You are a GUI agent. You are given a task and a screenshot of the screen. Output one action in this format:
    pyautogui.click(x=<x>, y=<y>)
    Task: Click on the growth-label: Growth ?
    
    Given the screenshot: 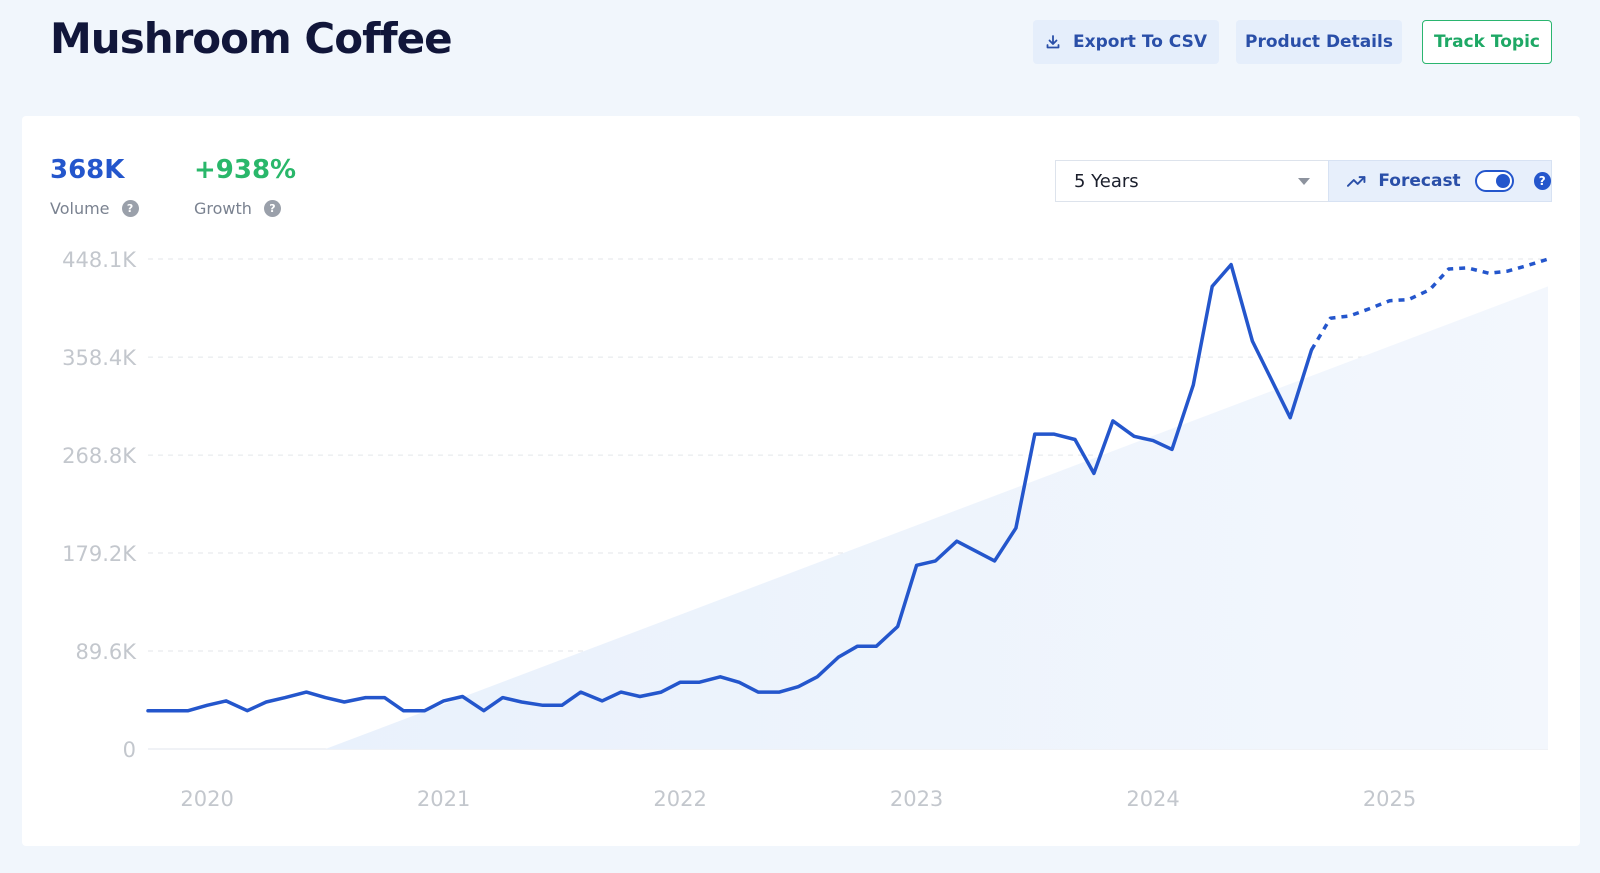 What is the action you would take?
    pyautogui.click(x=237, y=208)
    